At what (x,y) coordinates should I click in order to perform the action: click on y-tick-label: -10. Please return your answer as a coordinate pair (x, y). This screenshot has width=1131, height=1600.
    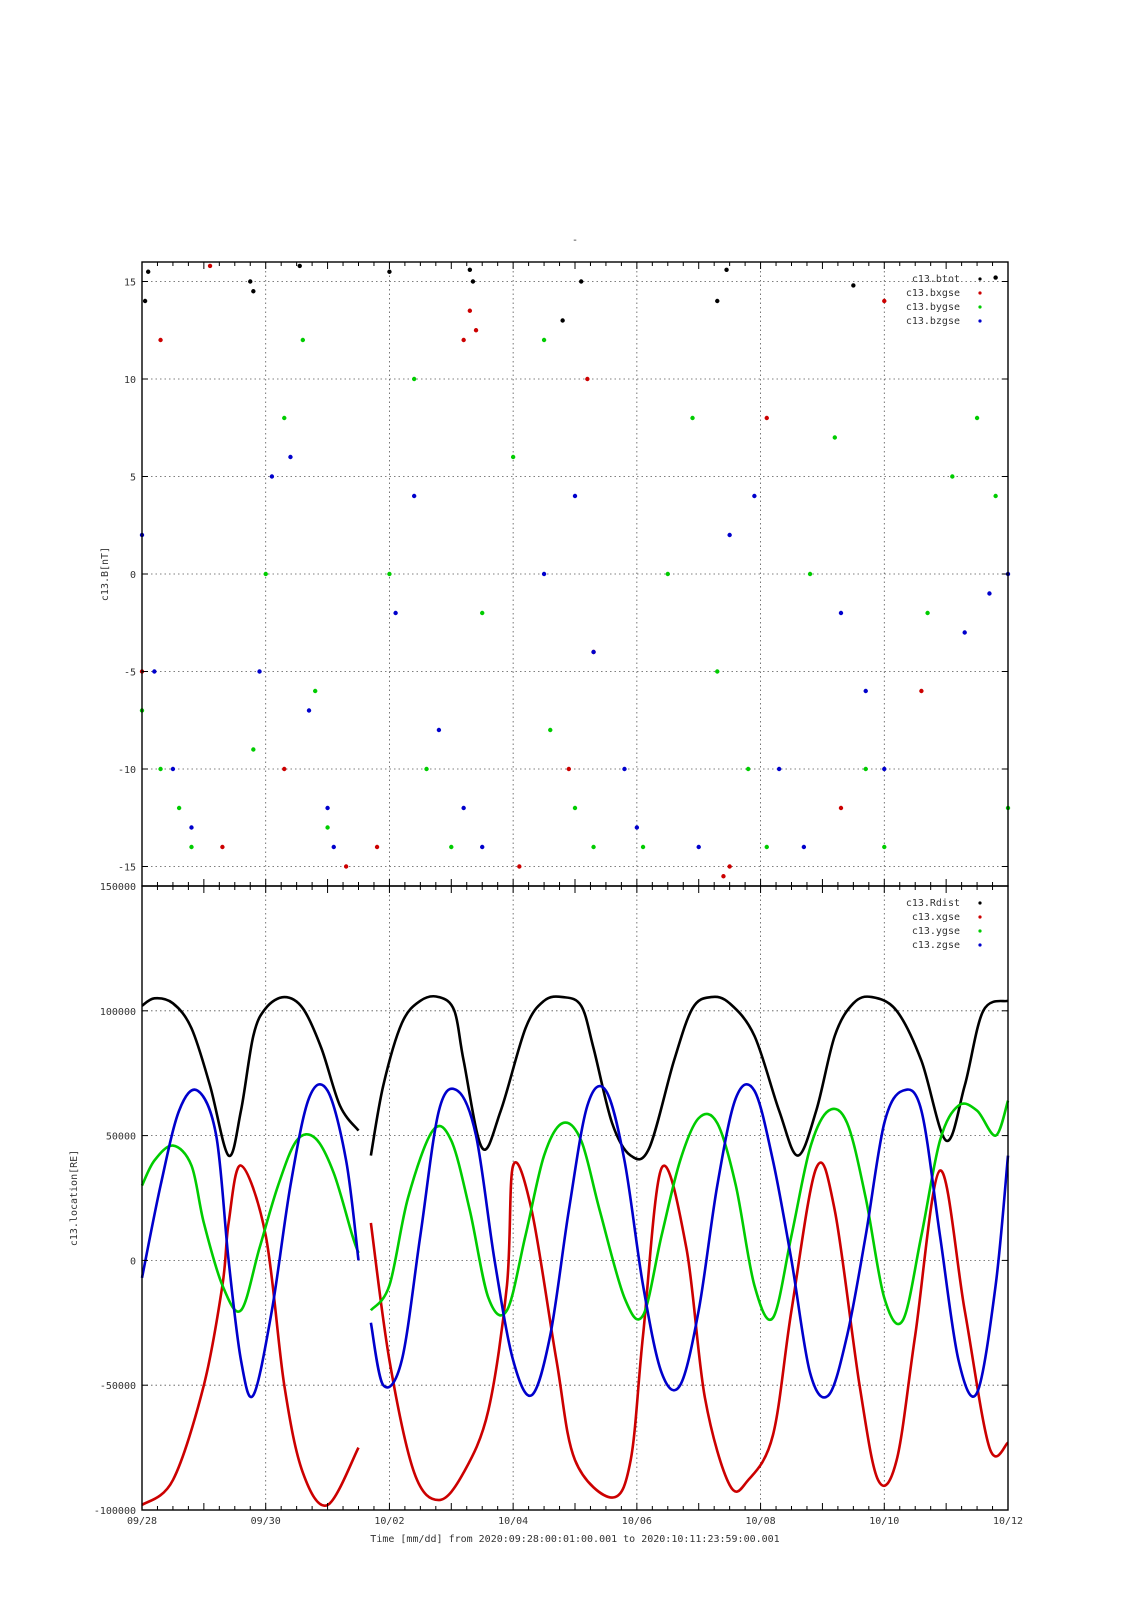
    Looking at the image, I should click on (127, 770).